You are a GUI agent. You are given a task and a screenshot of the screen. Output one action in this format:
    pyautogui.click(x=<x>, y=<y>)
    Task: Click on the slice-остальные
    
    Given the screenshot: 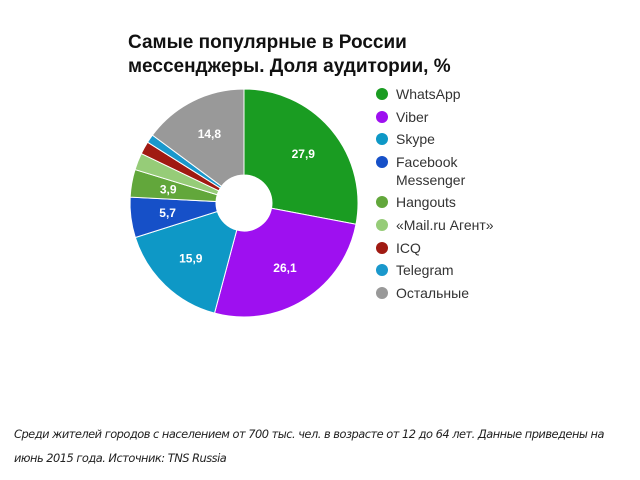 What is the action you would take?
    pyautogui.click(x=198, y=138)
    